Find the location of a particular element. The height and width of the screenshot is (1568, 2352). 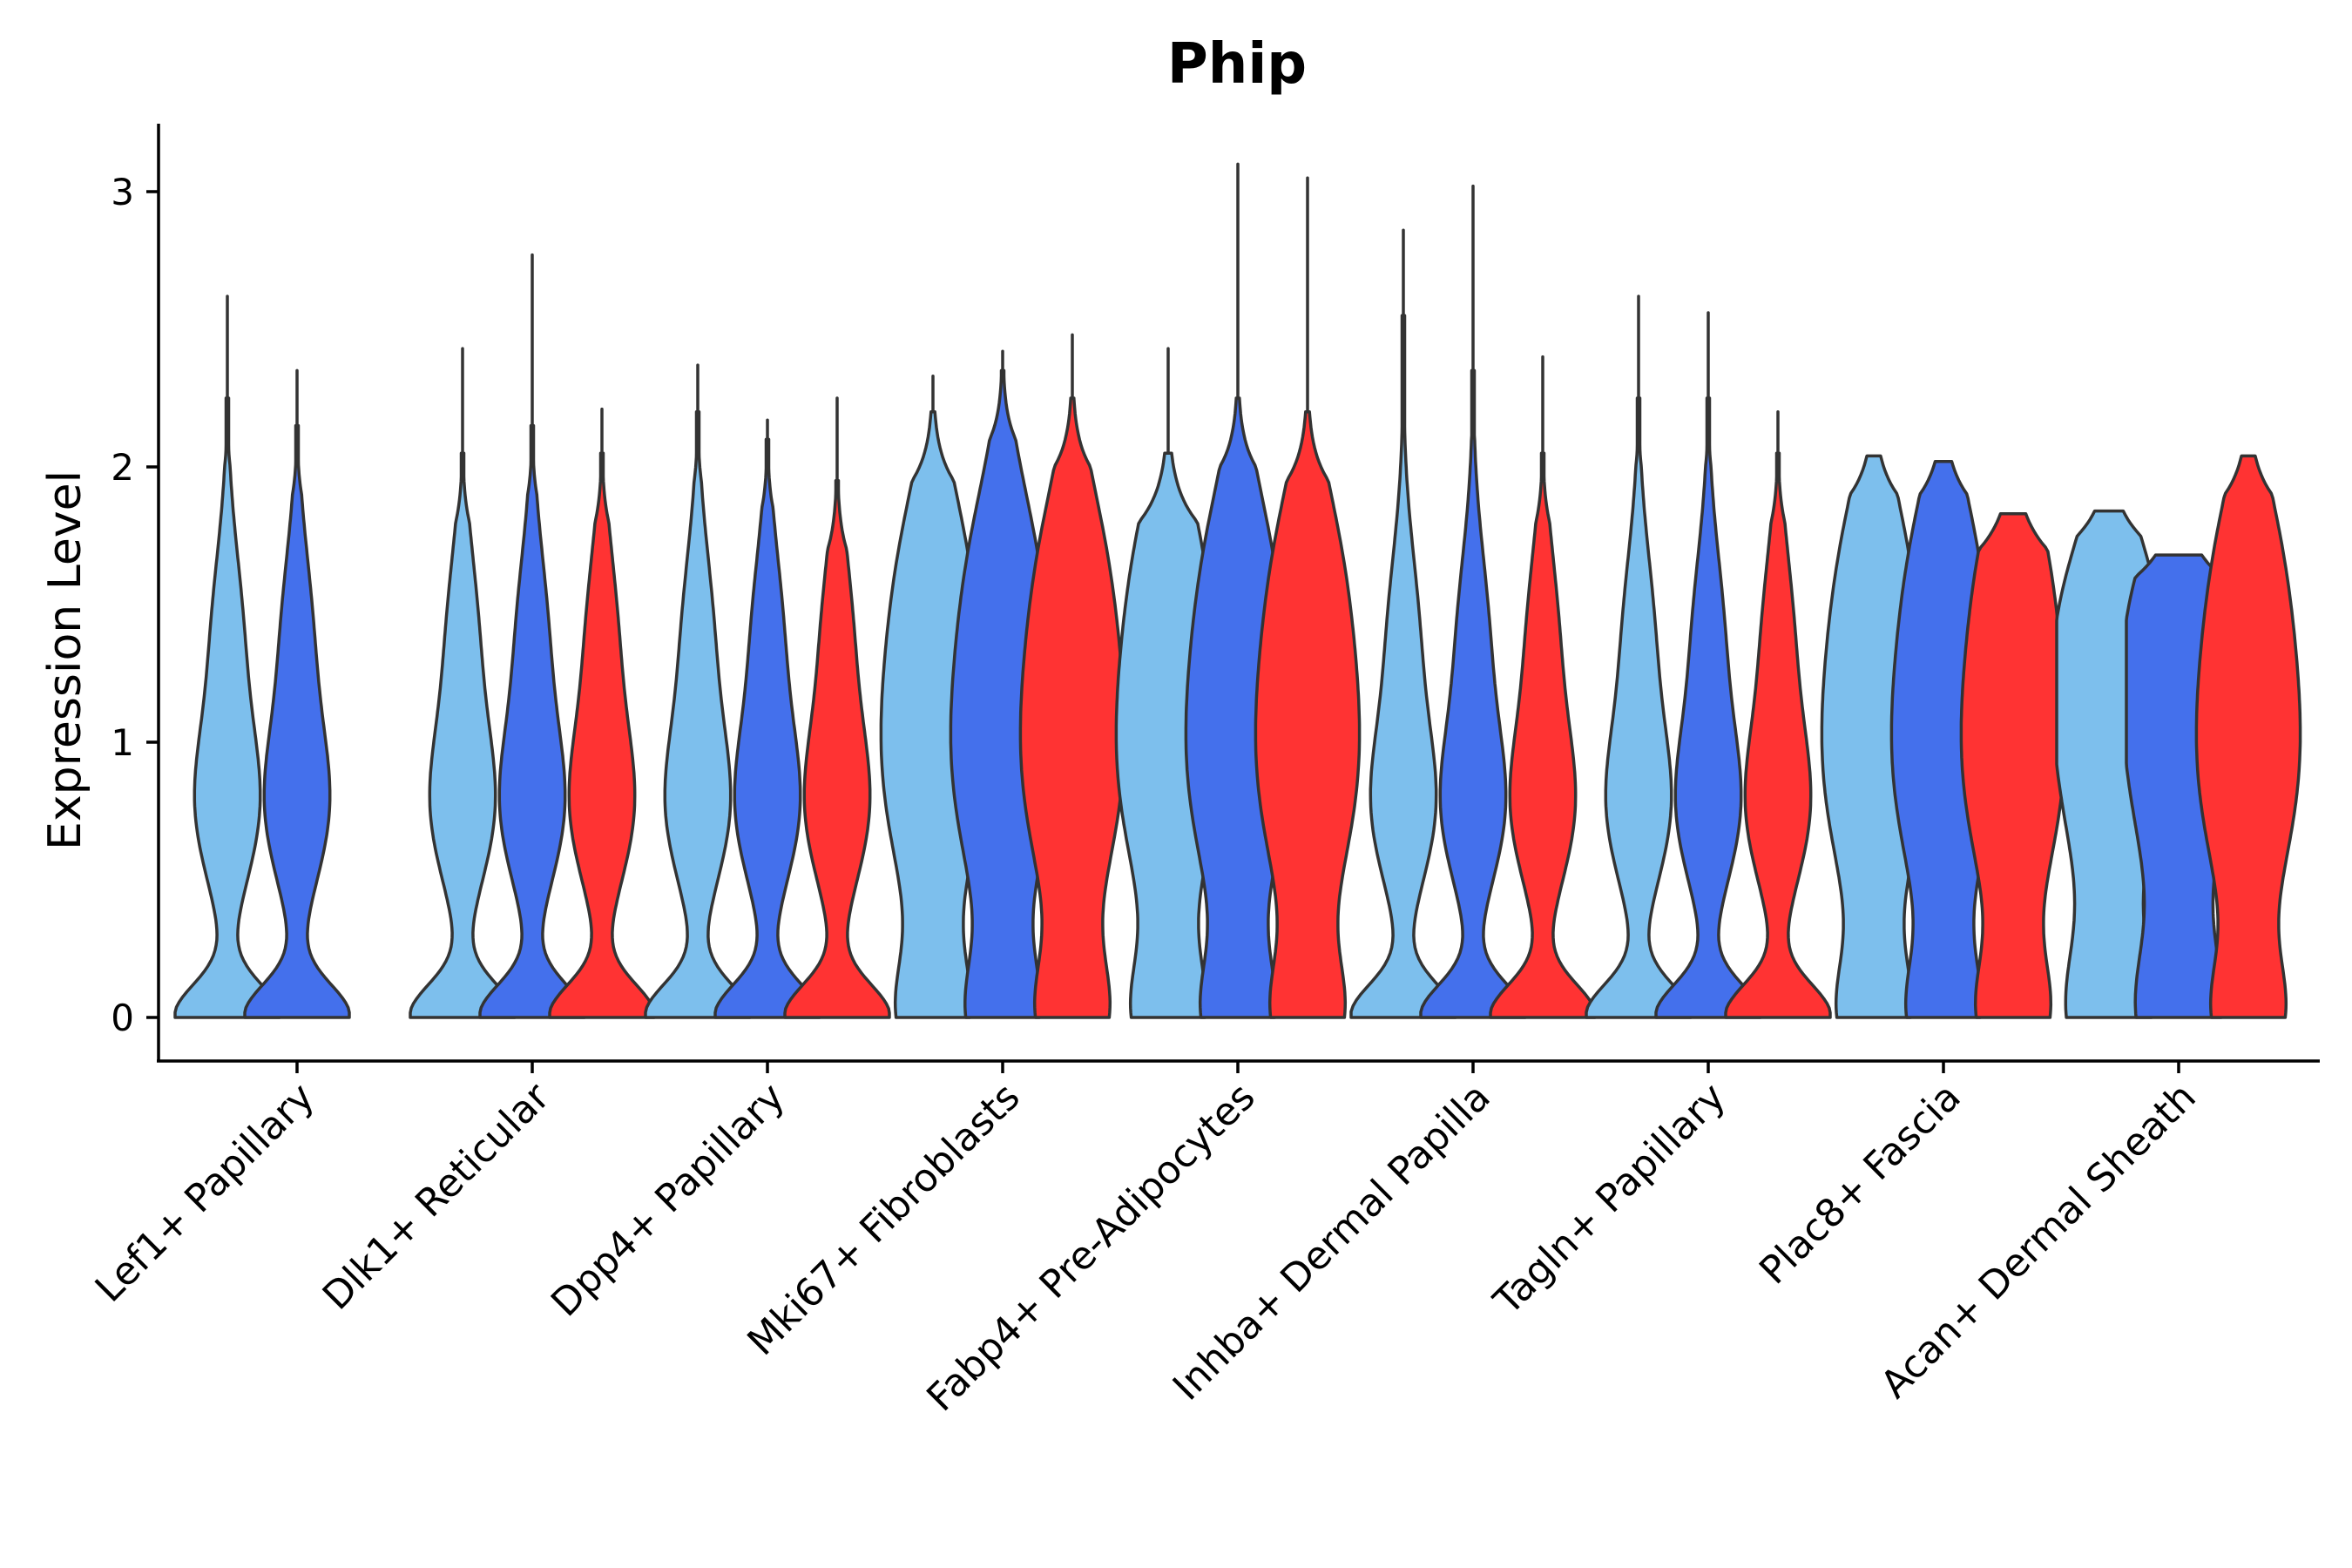

y-tick-label: 2 is located at coordinates (122, 467).